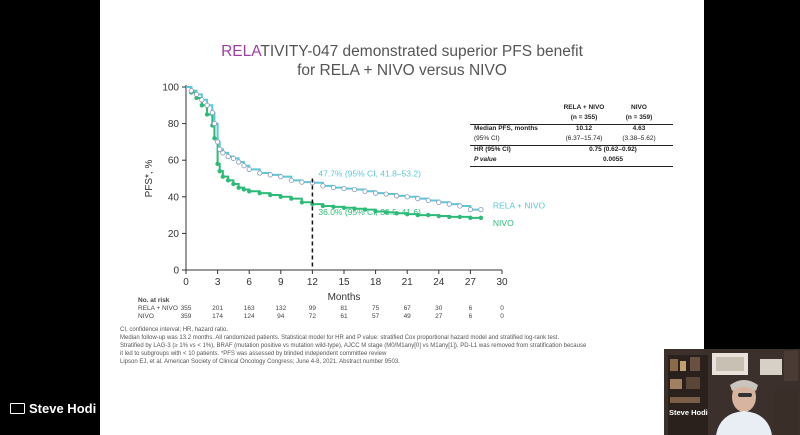 Image resolution: width=800 pixels, height=435 pixels. What do you see at coordinates (407, 316) in the screenshot?
I see `at-risk-value: 49` at bounding box center [407, 316].